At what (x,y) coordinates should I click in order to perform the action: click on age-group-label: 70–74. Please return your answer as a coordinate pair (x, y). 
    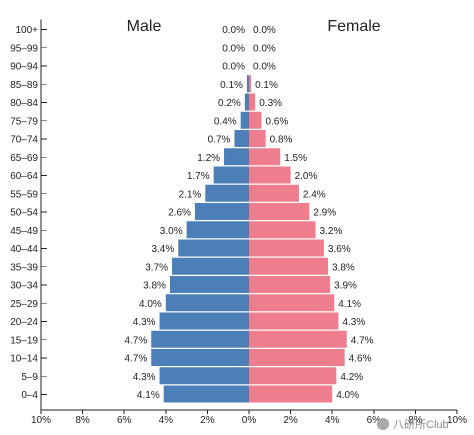
    Looking at the image, I should click on (24, 140).